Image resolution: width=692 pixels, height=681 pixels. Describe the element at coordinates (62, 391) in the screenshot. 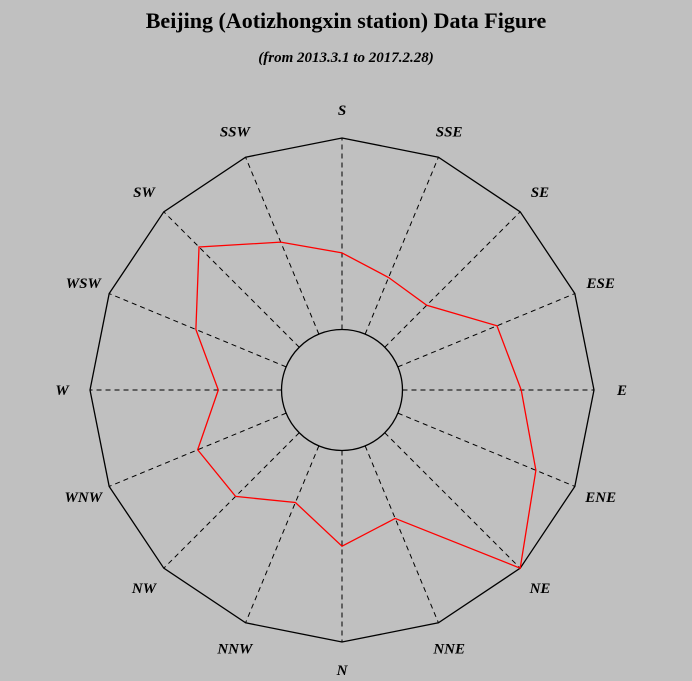

I see `direction-label-w: W` at that location.